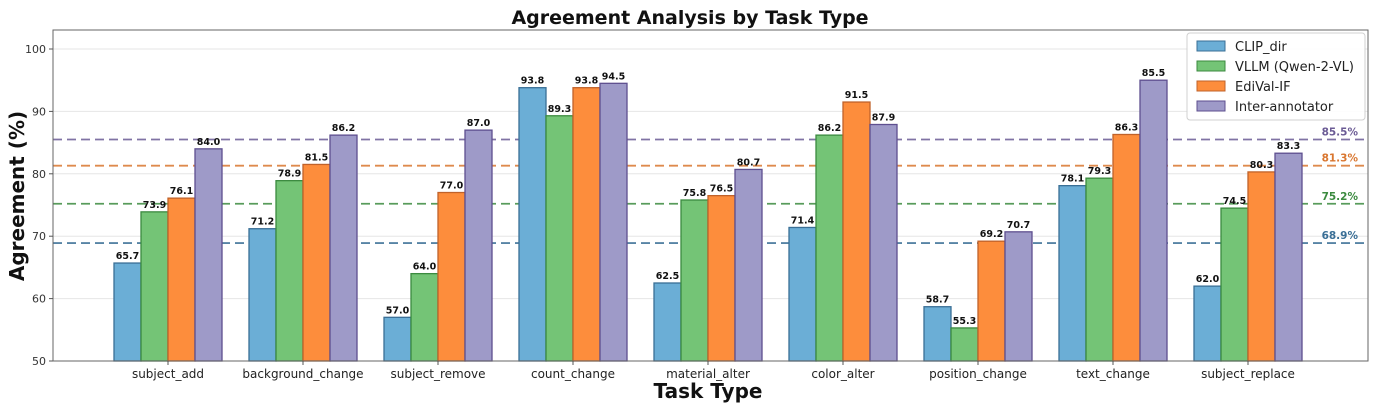 The image size is (1376, 411). Describe the element at coordinates (978, 374) in the screenshot. I see `x-tick-label: position_change` at that location.